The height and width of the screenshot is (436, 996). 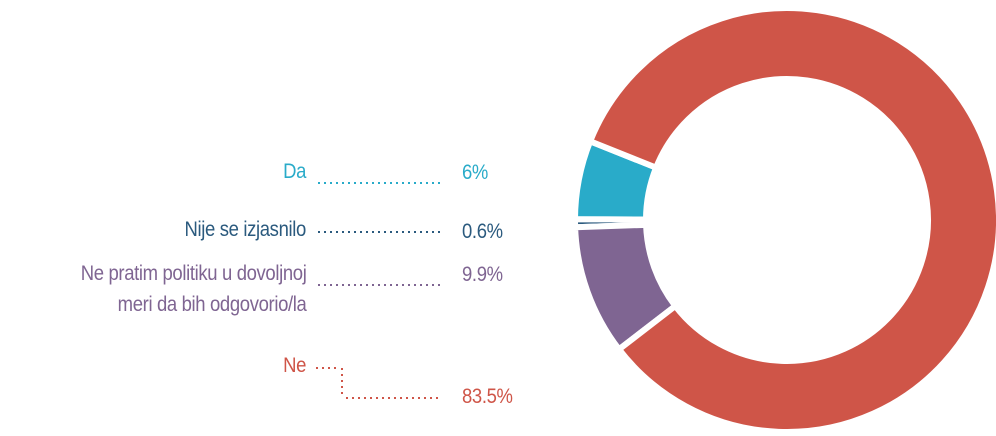 What do you see at coordinates (482, 231) in the screenshot?
I see `value-label: 0.6%` at bounding box center [482, 231].